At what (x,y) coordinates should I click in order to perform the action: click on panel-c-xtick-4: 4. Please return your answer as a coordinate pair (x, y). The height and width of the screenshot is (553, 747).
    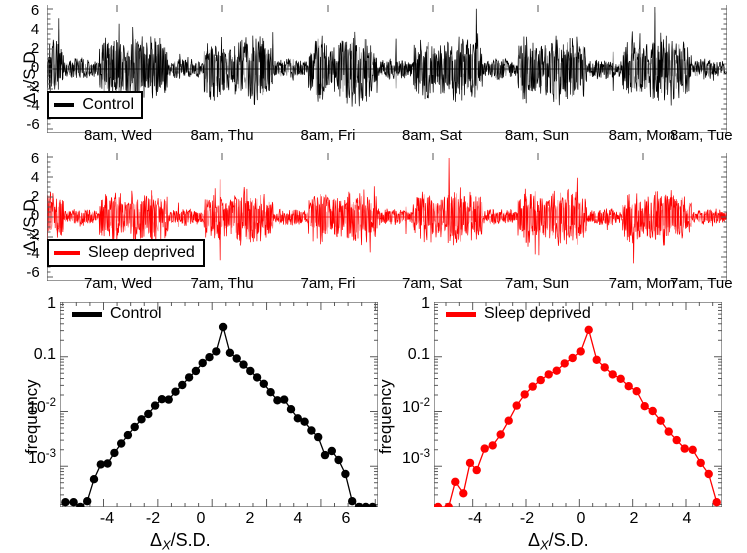
    Looking at the image, I should click on (298, 518).